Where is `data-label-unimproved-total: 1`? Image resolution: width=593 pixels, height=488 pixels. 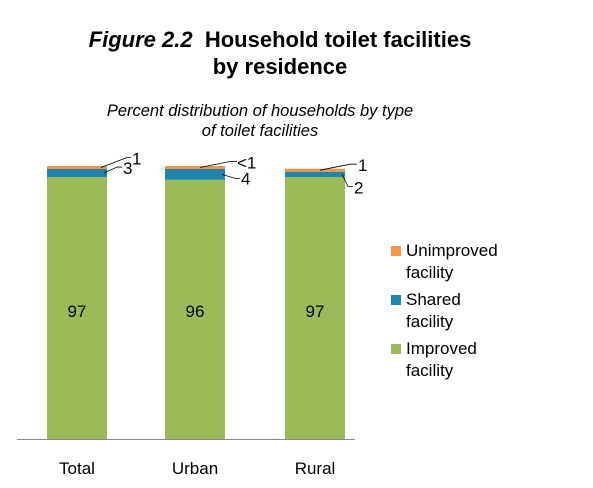 data-label-unimproved-total: 1 is located at coordinates (136, 159).